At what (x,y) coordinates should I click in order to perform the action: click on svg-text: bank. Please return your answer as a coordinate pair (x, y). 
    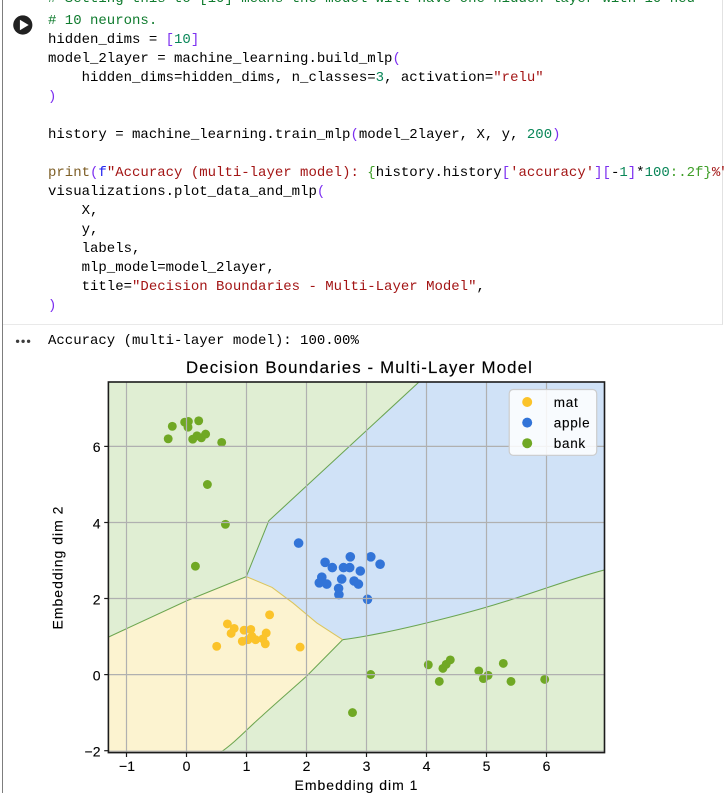
    Looking at the image, I should click on (570, 443).